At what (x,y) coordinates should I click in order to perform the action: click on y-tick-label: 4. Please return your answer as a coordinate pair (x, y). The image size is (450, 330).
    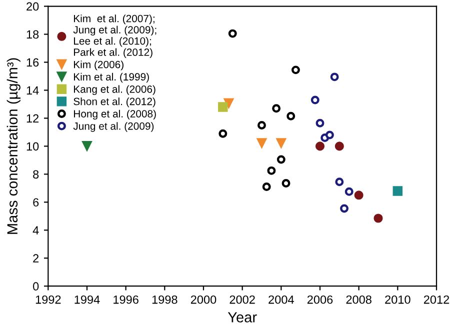
    Looking at the image, I should click on (35, 230).